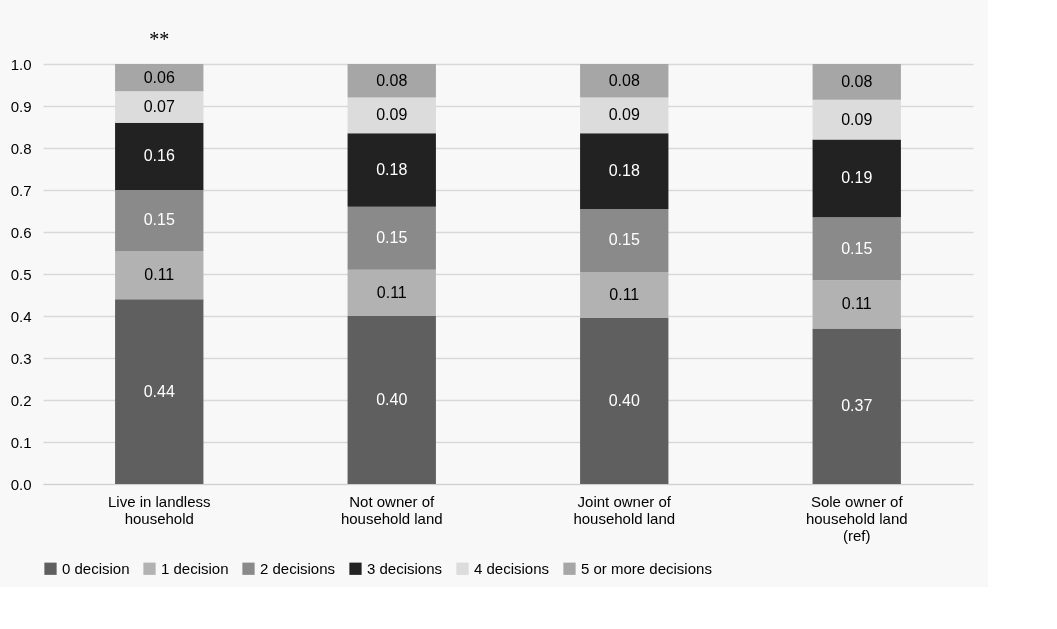 Image resolution: width=1057 pixels, height=629 pixels. I want to click on x-tick-label: Joint owner of household land, so click(624, 509).